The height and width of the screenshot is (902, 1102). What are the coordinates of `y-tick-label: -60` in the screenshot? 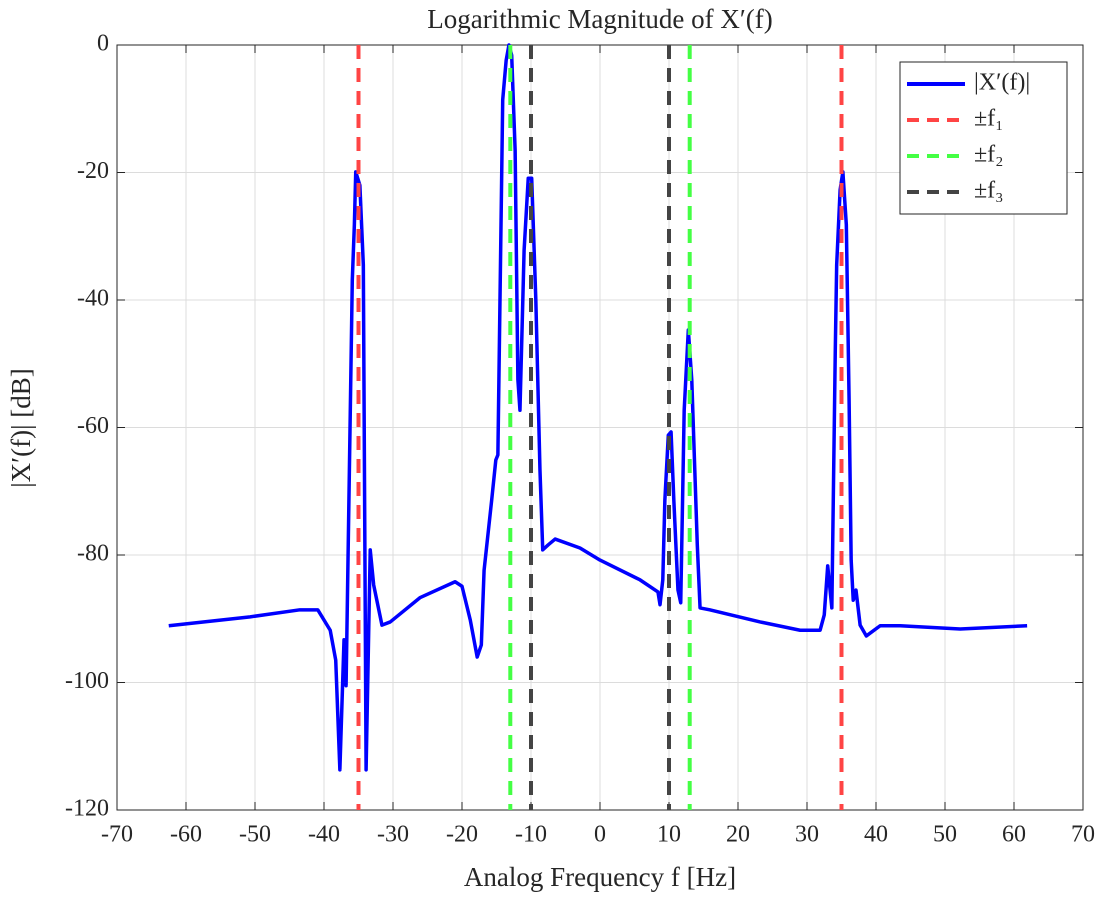 It's located at (93, 426).